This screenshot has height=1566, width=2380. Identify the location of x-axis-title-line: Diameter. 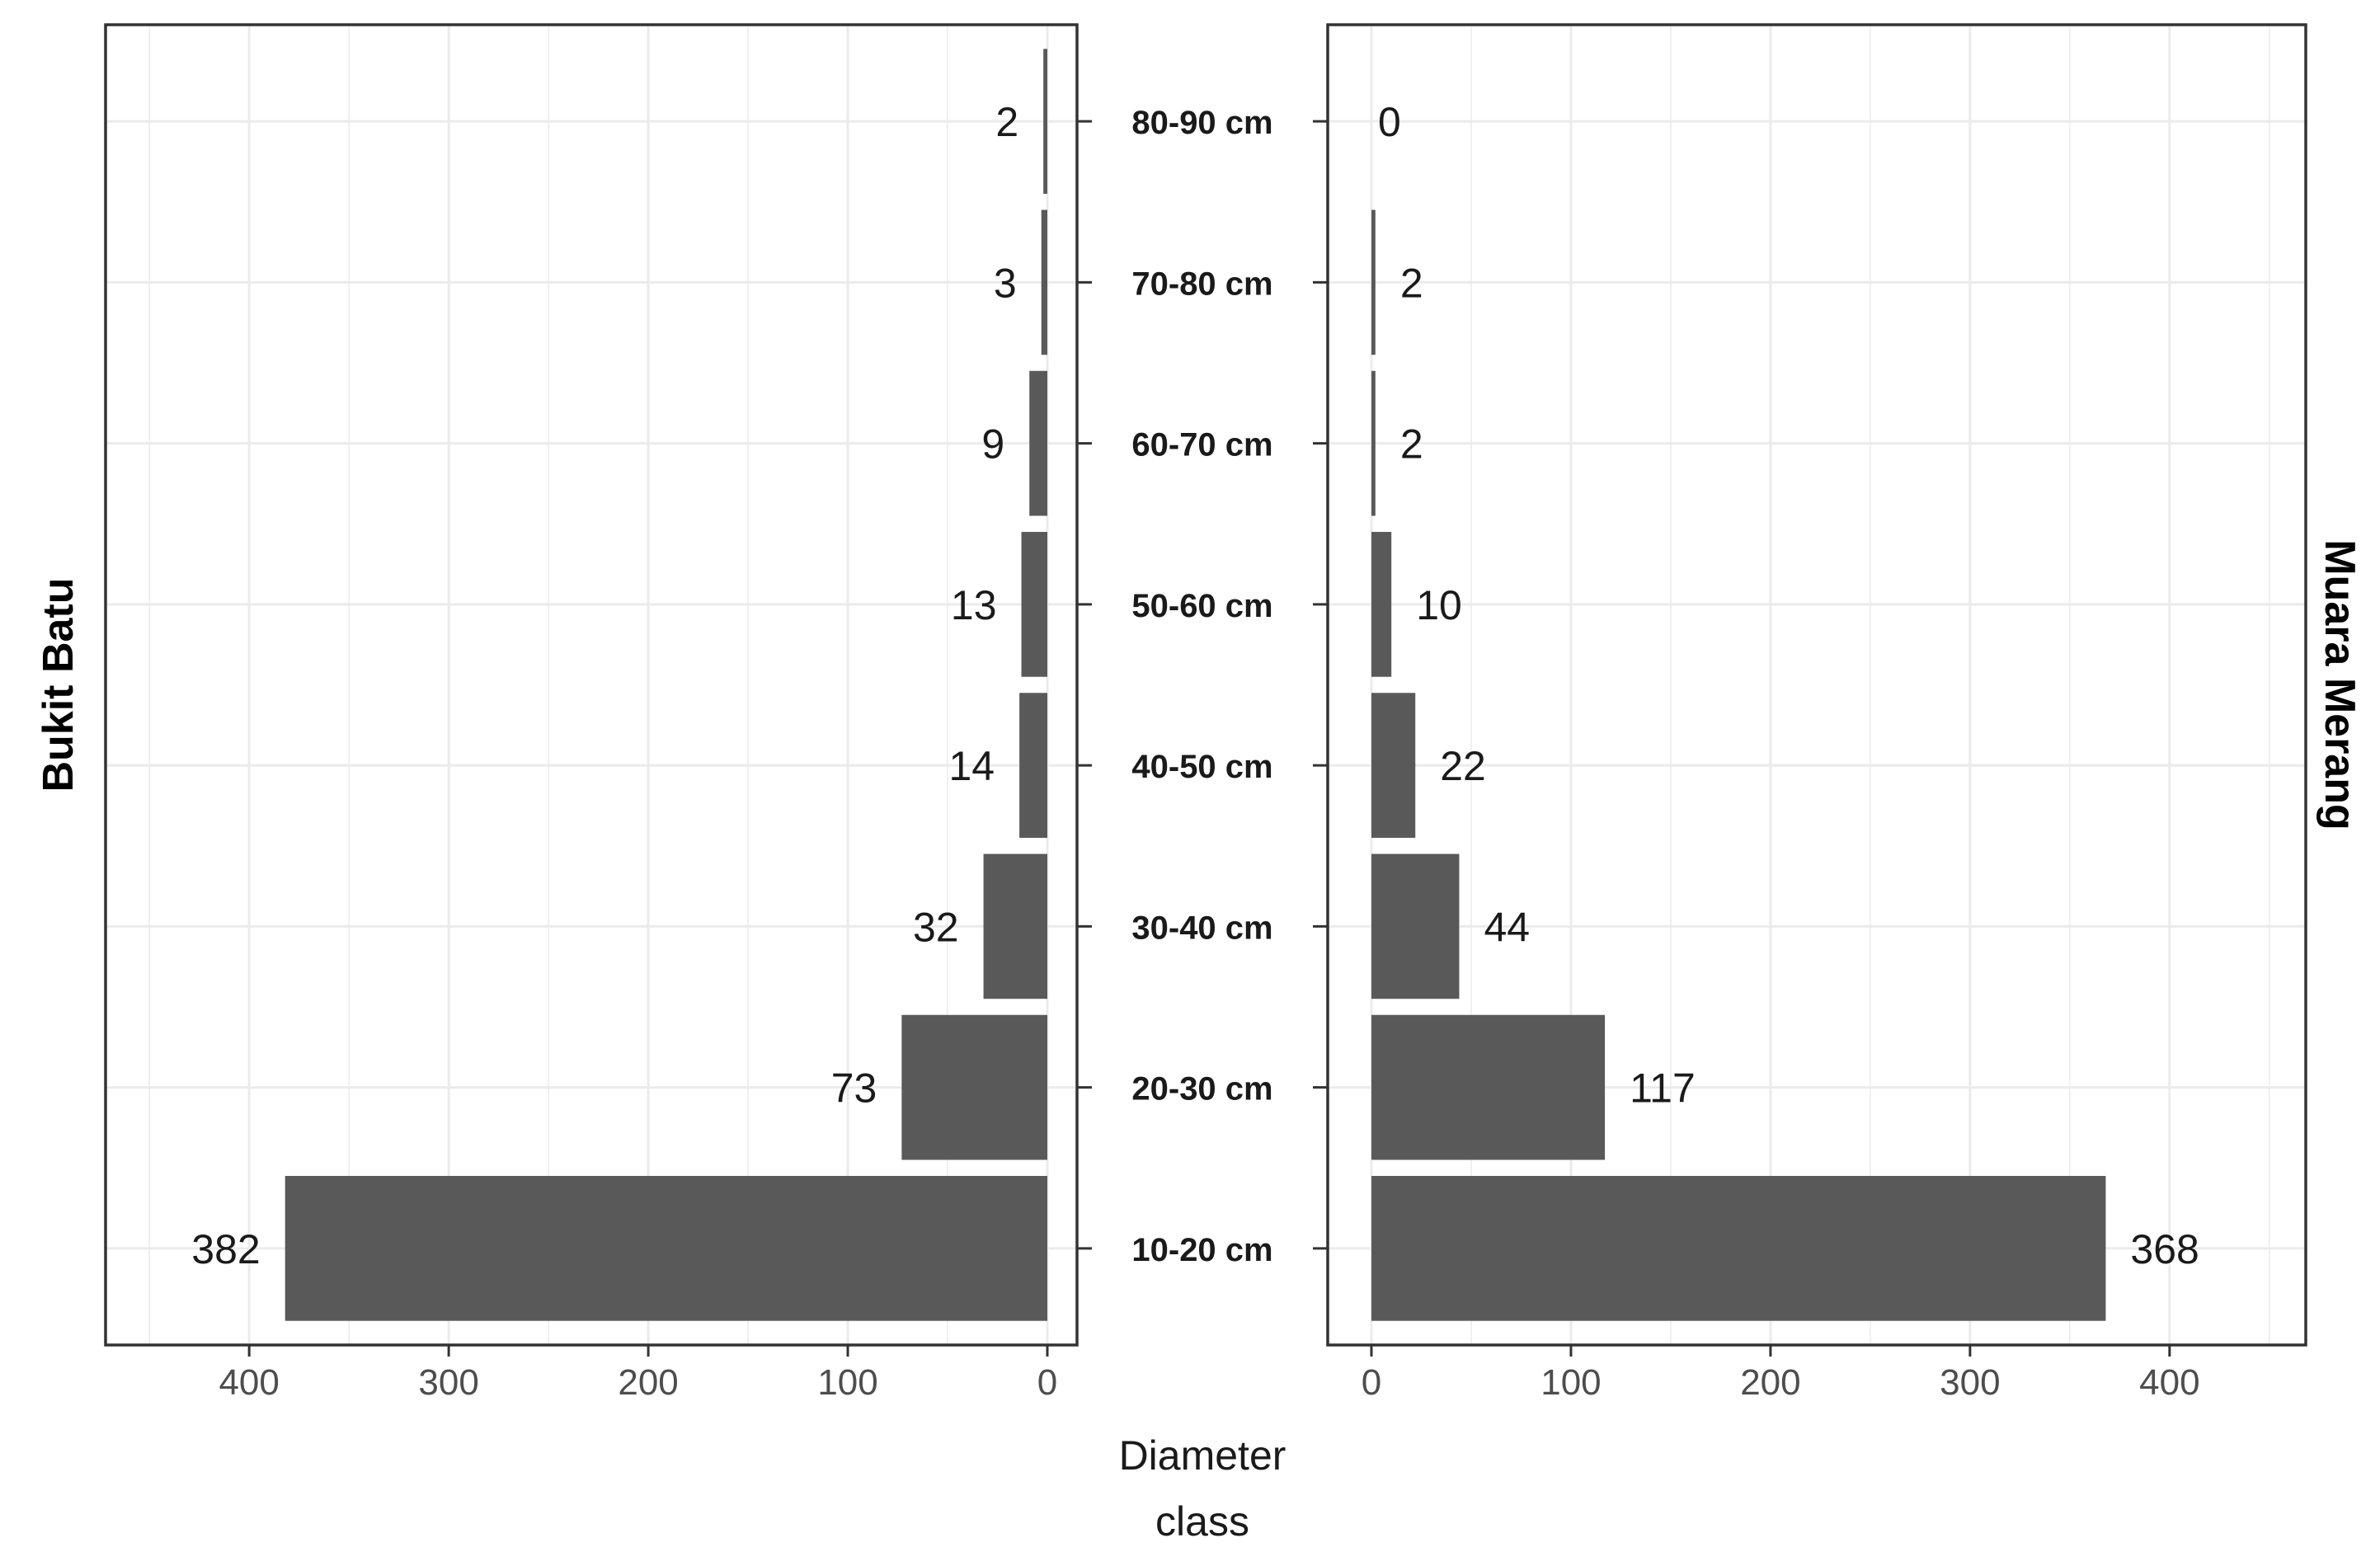
(1202, 1455).